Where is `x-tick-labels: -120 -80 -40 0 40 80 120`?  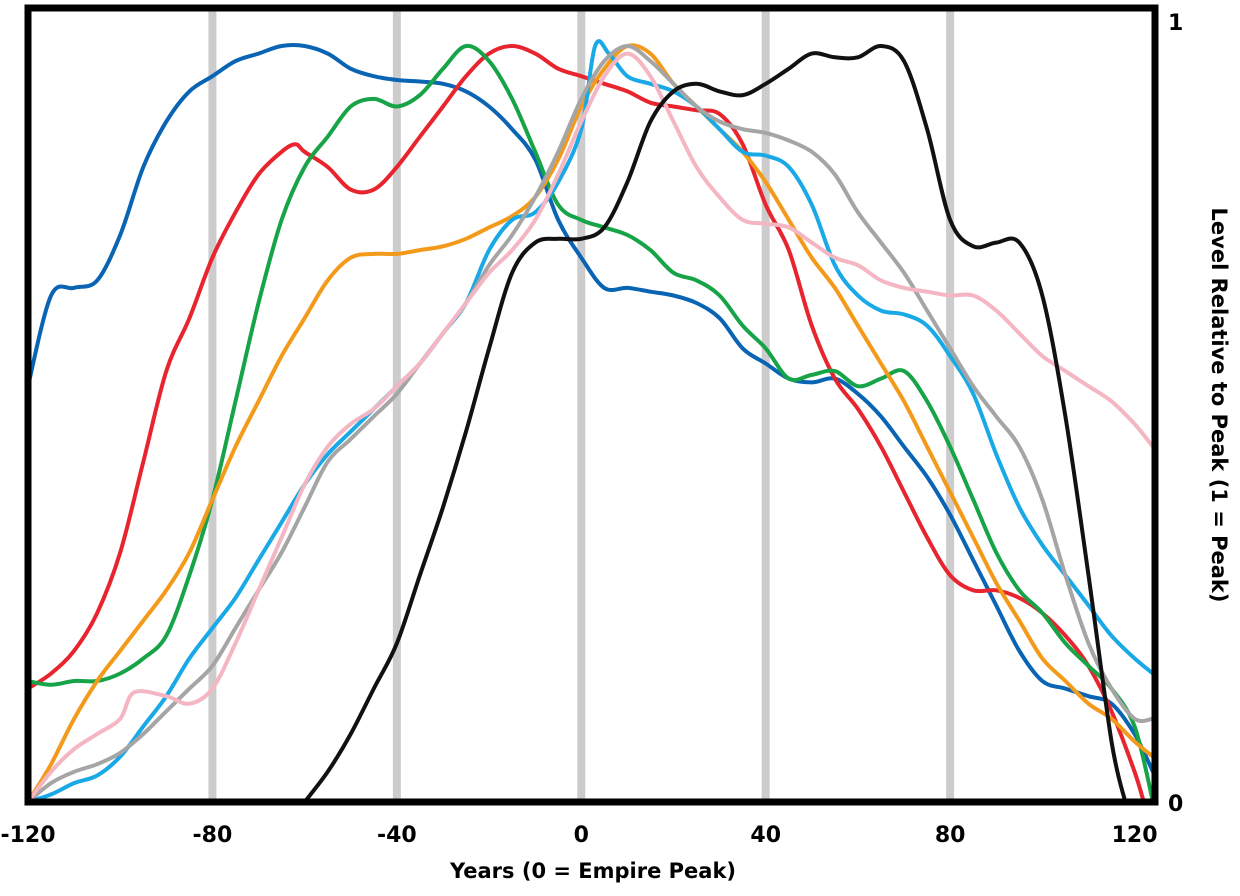 x-tick-labels: -120 -80 -40 0 40 80 120 is located at coordinates (578, 835).